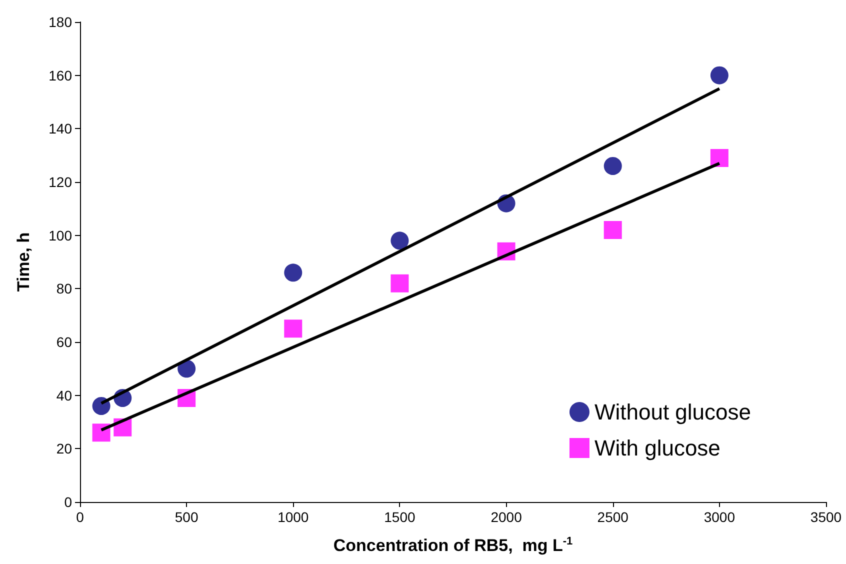  I want to click on y-tick-label: 140, so click(60, 128).